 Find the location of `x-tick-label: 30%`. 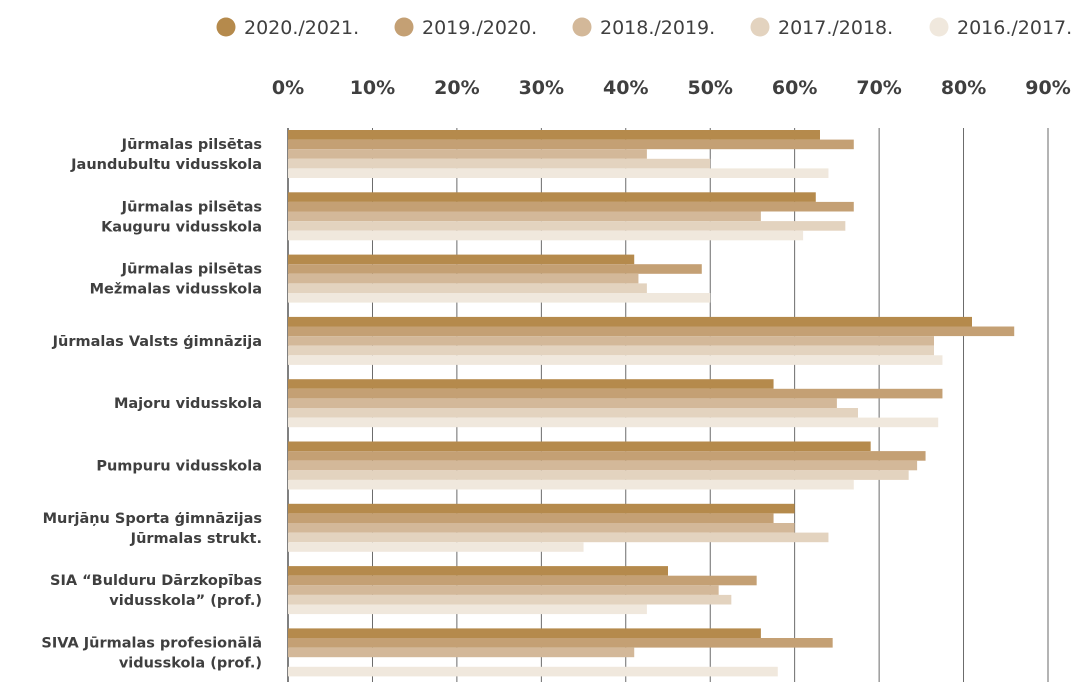

x-tick-label: 30% is located at coordinates (541, 88).